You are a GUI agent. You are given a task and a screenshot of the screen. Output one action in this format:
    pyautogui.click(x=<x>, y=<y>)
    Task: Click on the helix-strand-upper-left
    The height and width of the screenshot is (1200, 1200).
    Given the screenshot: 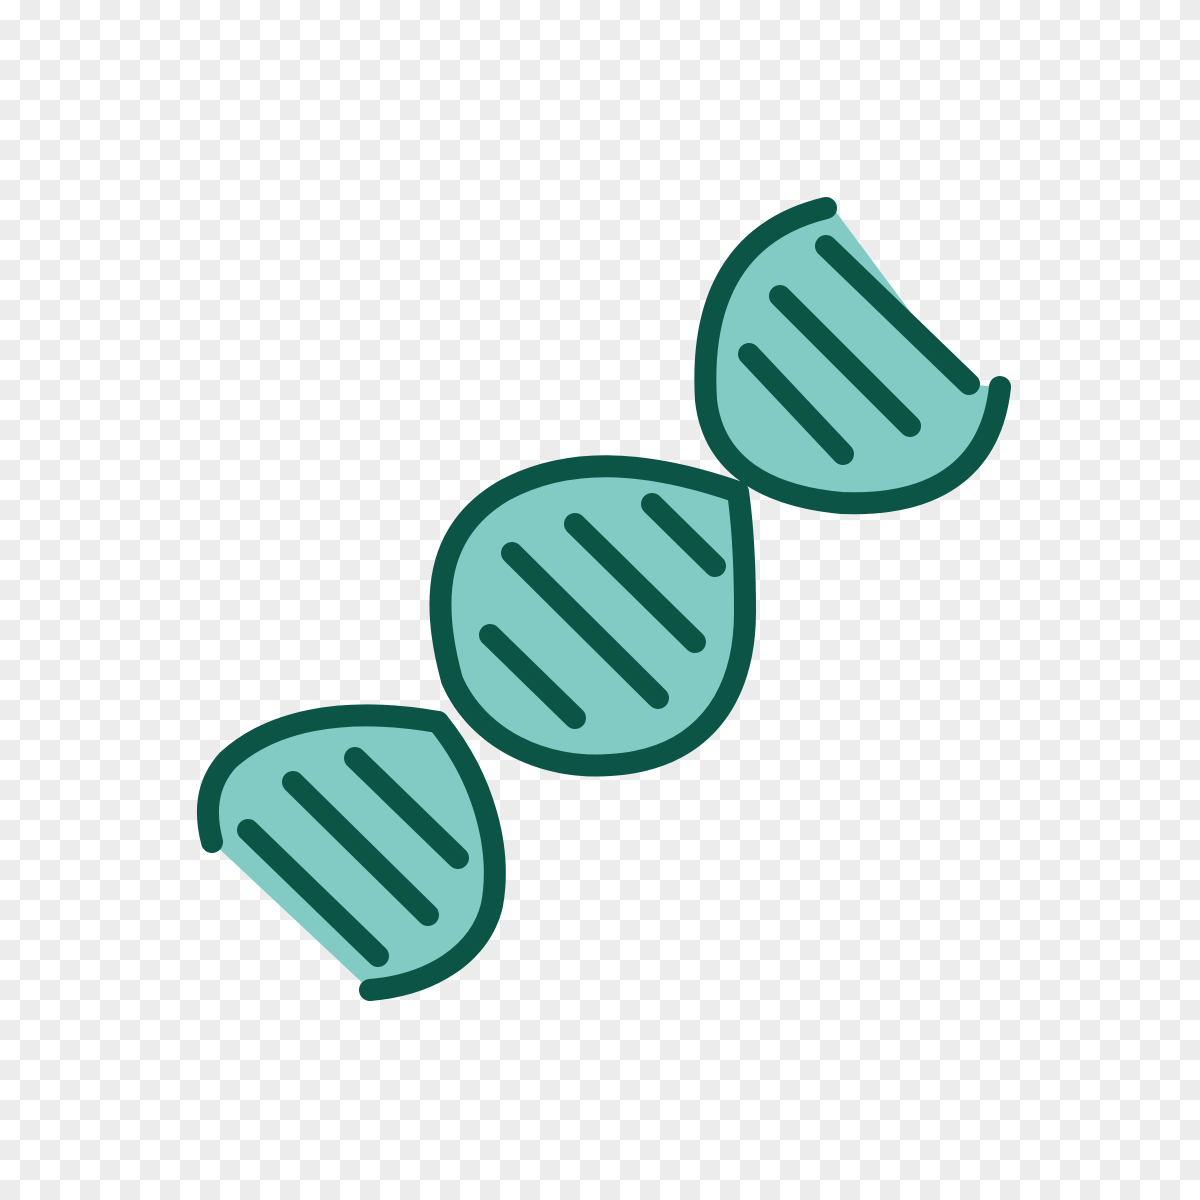 What is the action you would take?
    pyautogui.click(x=852, y=356)
    